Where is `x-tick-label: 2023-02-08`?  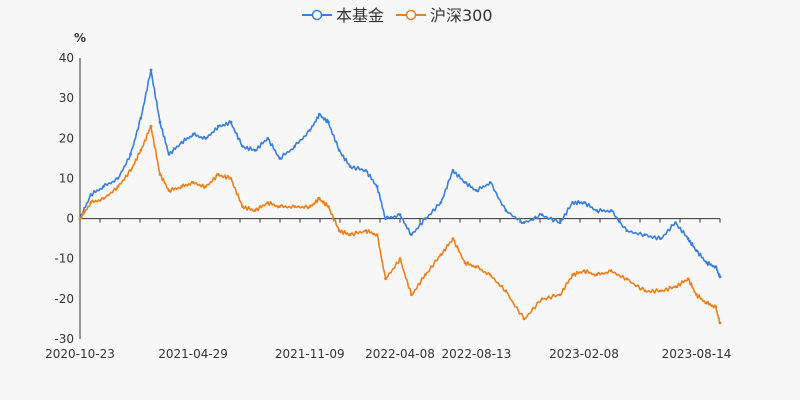 x-tick-label: 2023-02-08 is located at coordinates (584, 354).